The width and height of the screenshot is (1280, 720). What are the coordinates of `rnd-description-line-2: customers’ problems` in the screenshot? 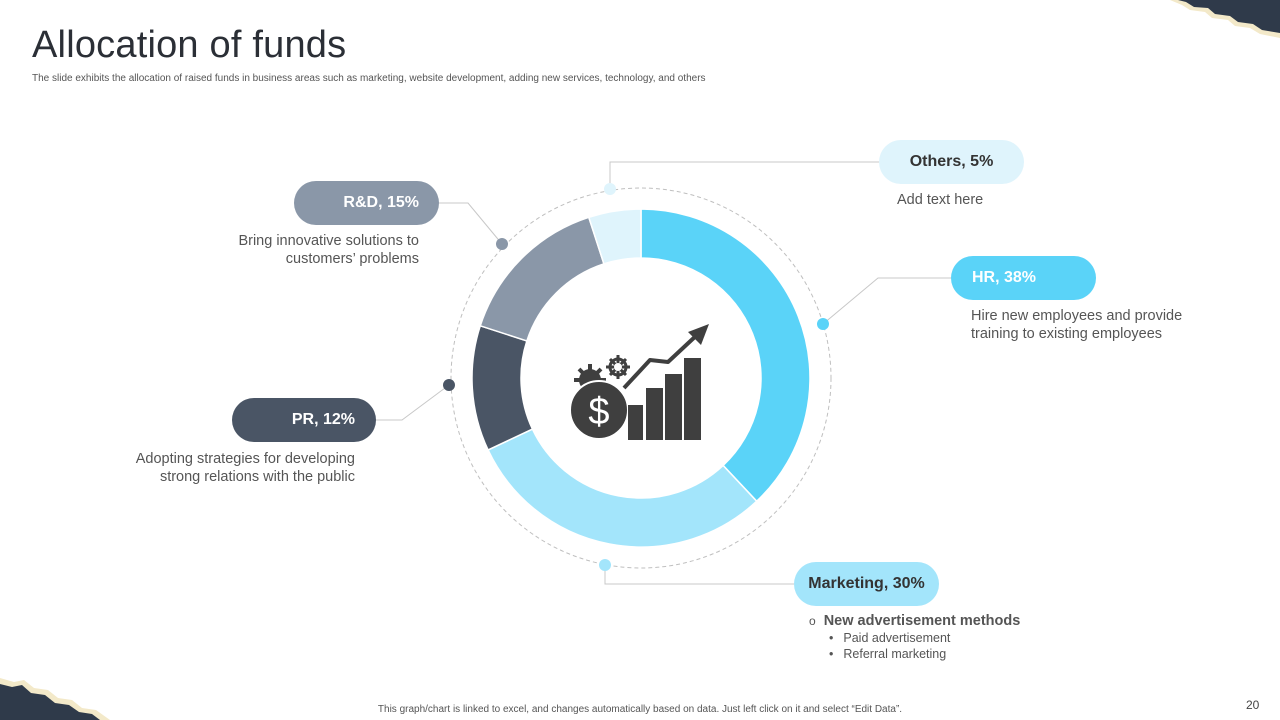 It's located at (352, 259).